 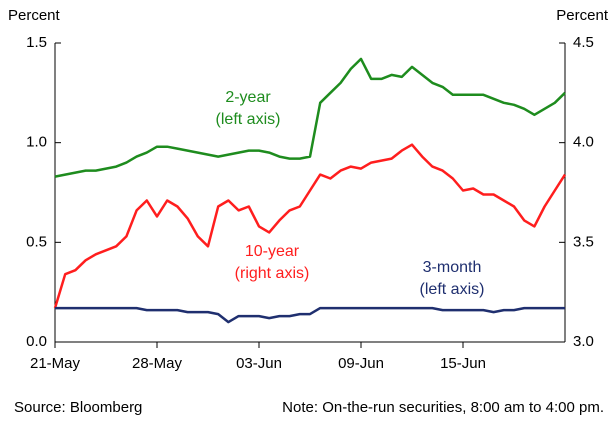 What do you see at coordinates (36, 241) in the screenshot?
I see `y-tick-label: 0.5` at bounding box center [36, 241].